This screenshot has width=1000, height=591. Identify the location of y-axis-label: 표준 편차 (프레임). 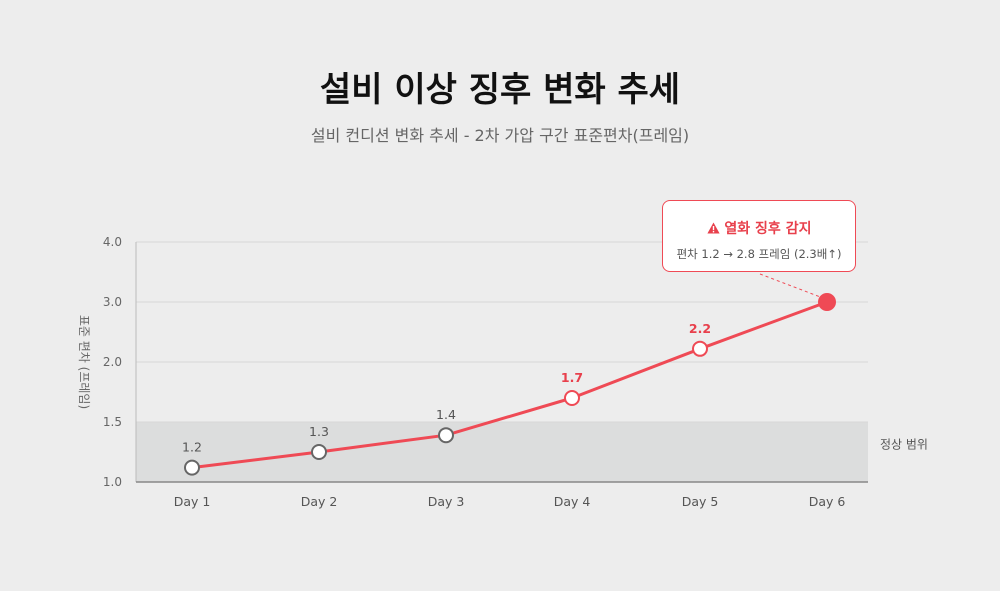
(84, 362).